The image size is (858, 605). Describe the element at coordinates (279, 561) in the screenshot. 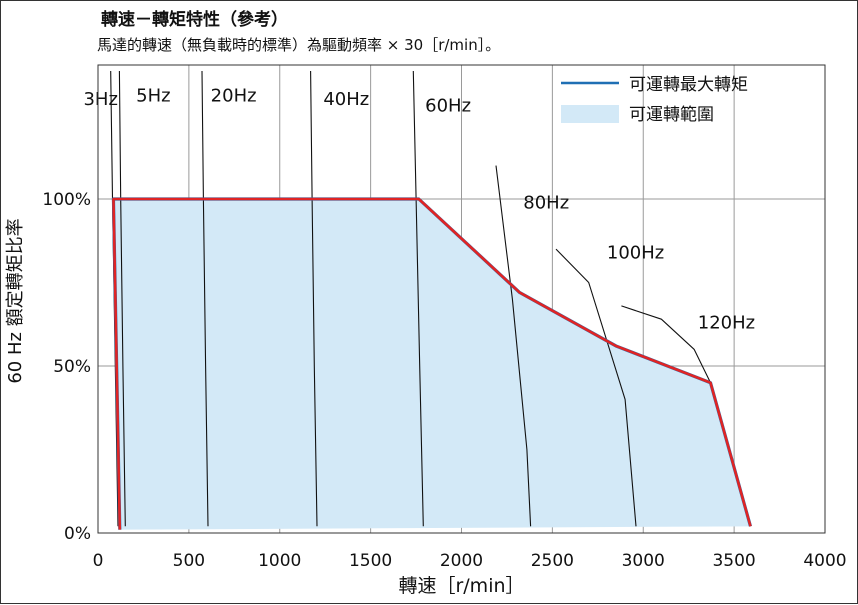

I see `x-tick-label: 1000` at that location.